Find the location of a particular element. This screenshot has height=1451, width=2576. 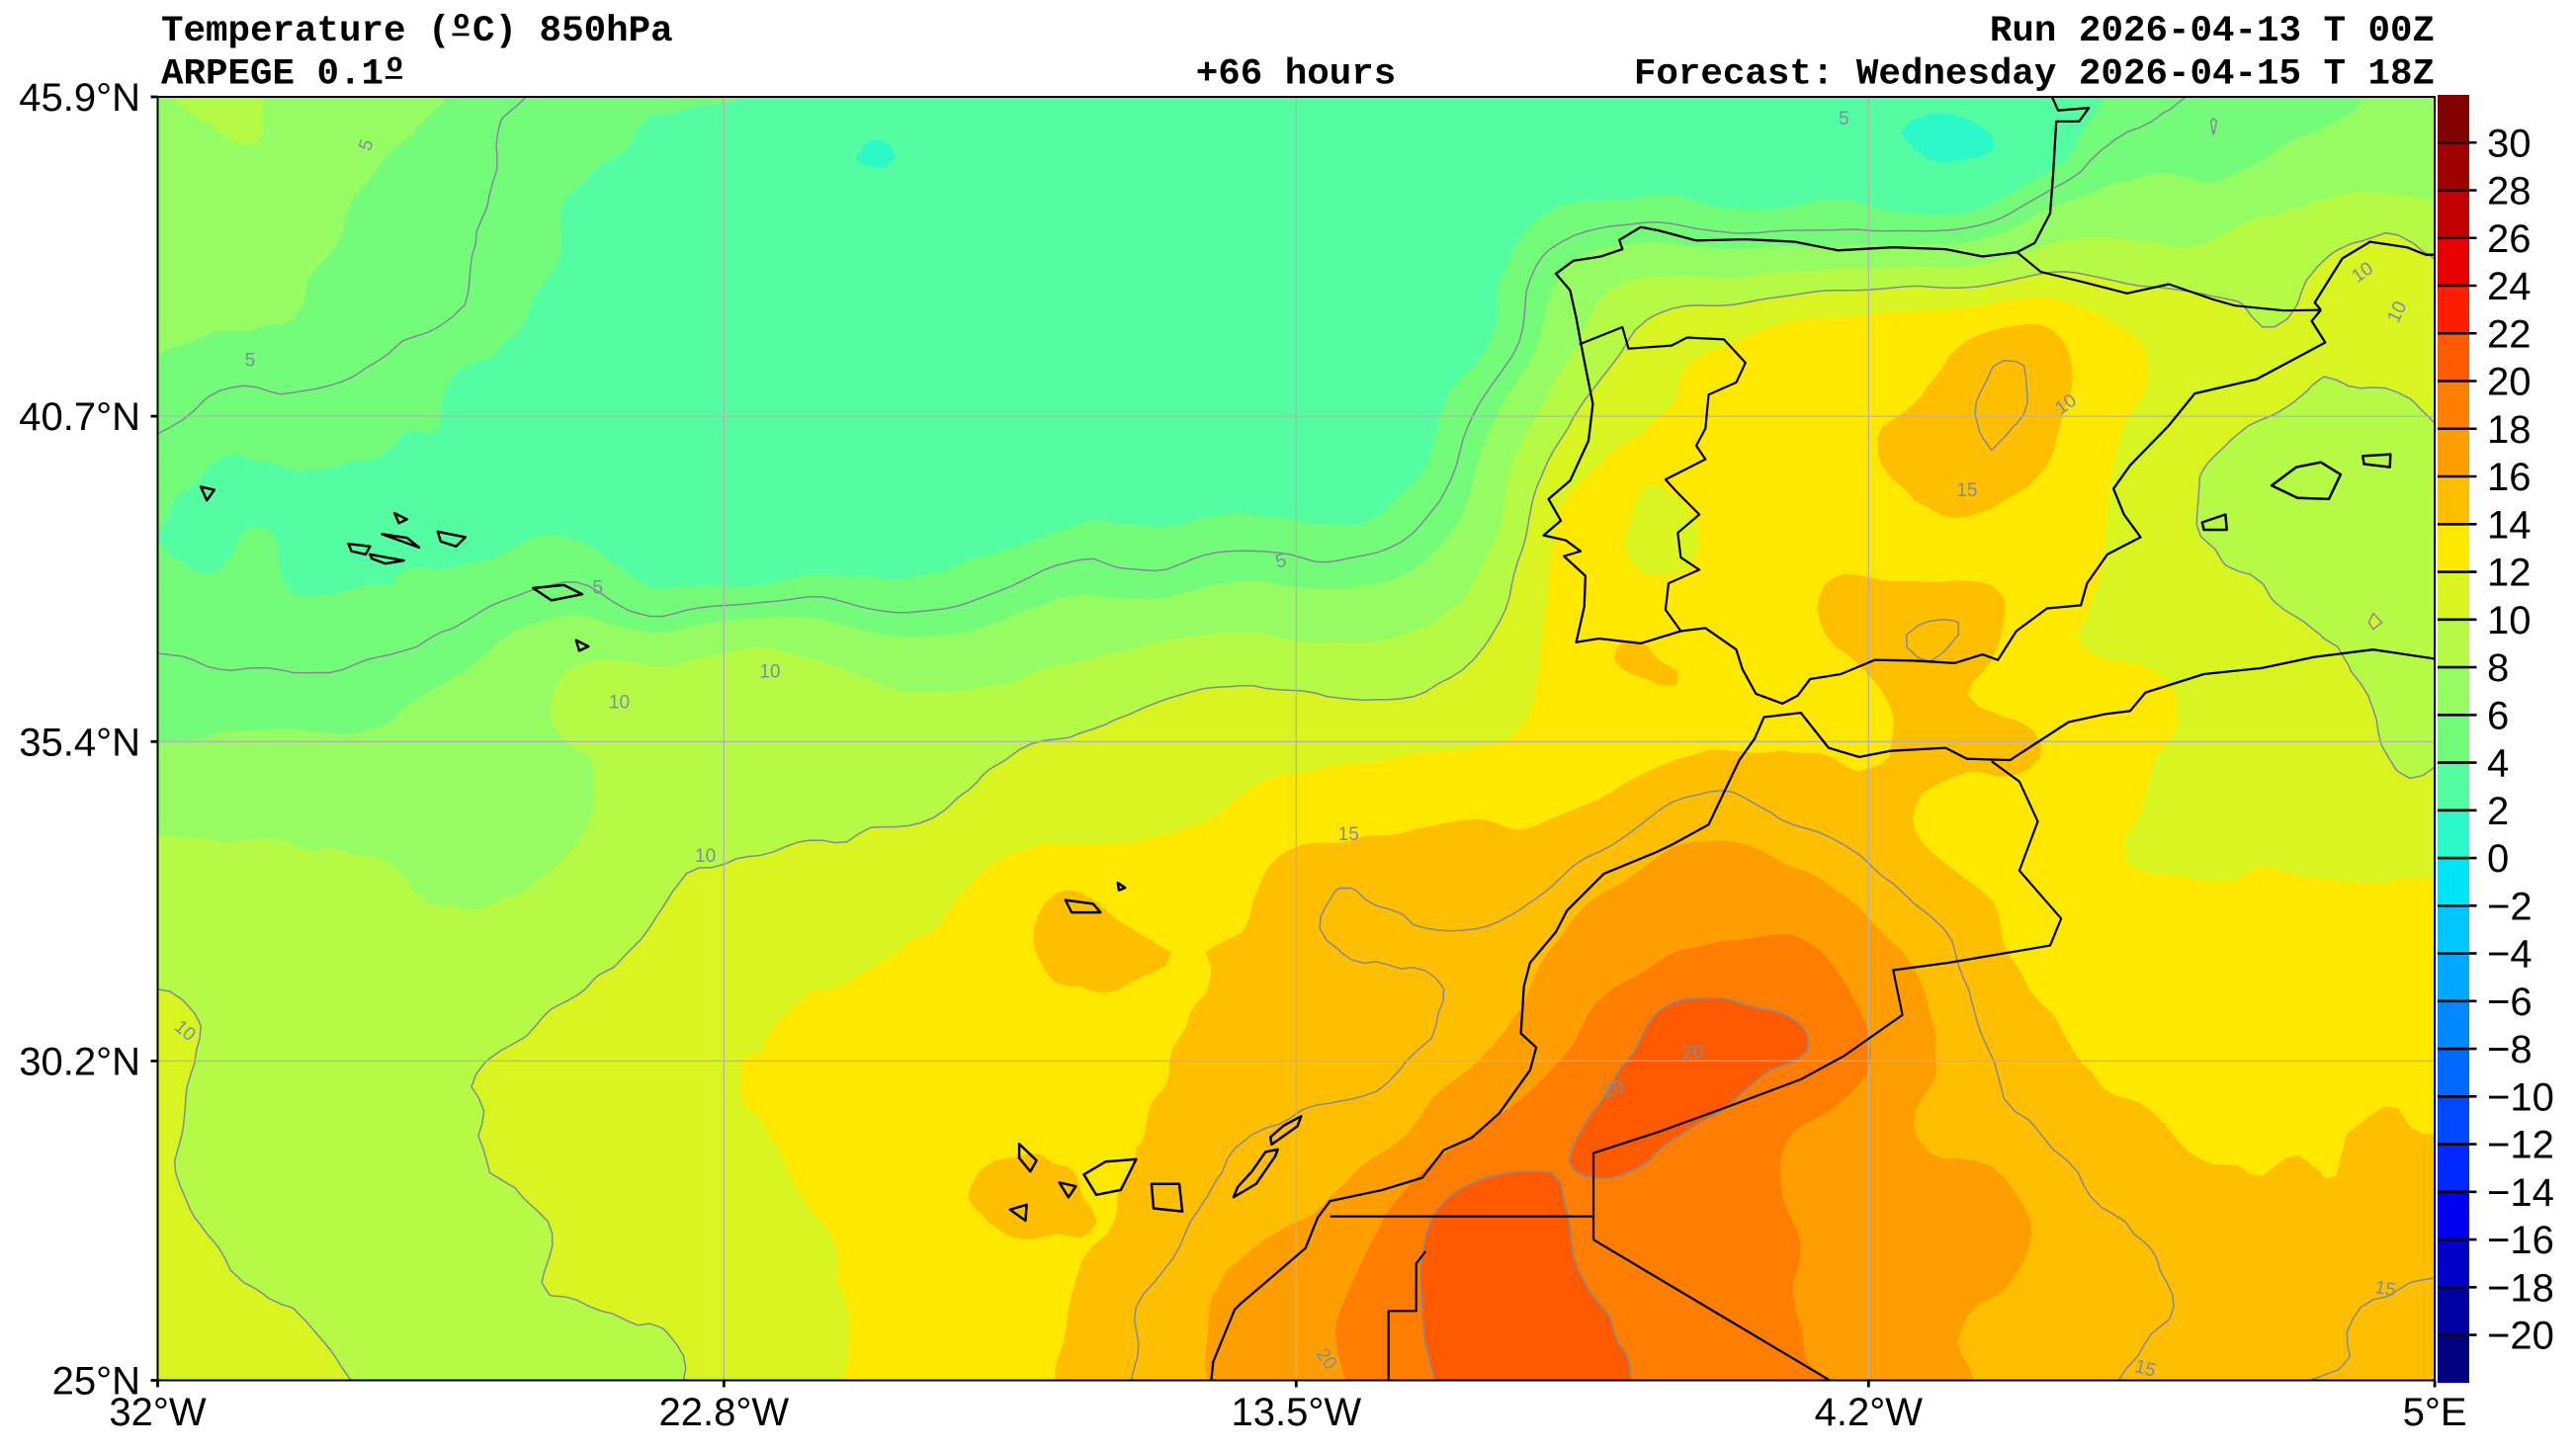

svg-text: 30.2°N is located at coordinates (79, 1061).